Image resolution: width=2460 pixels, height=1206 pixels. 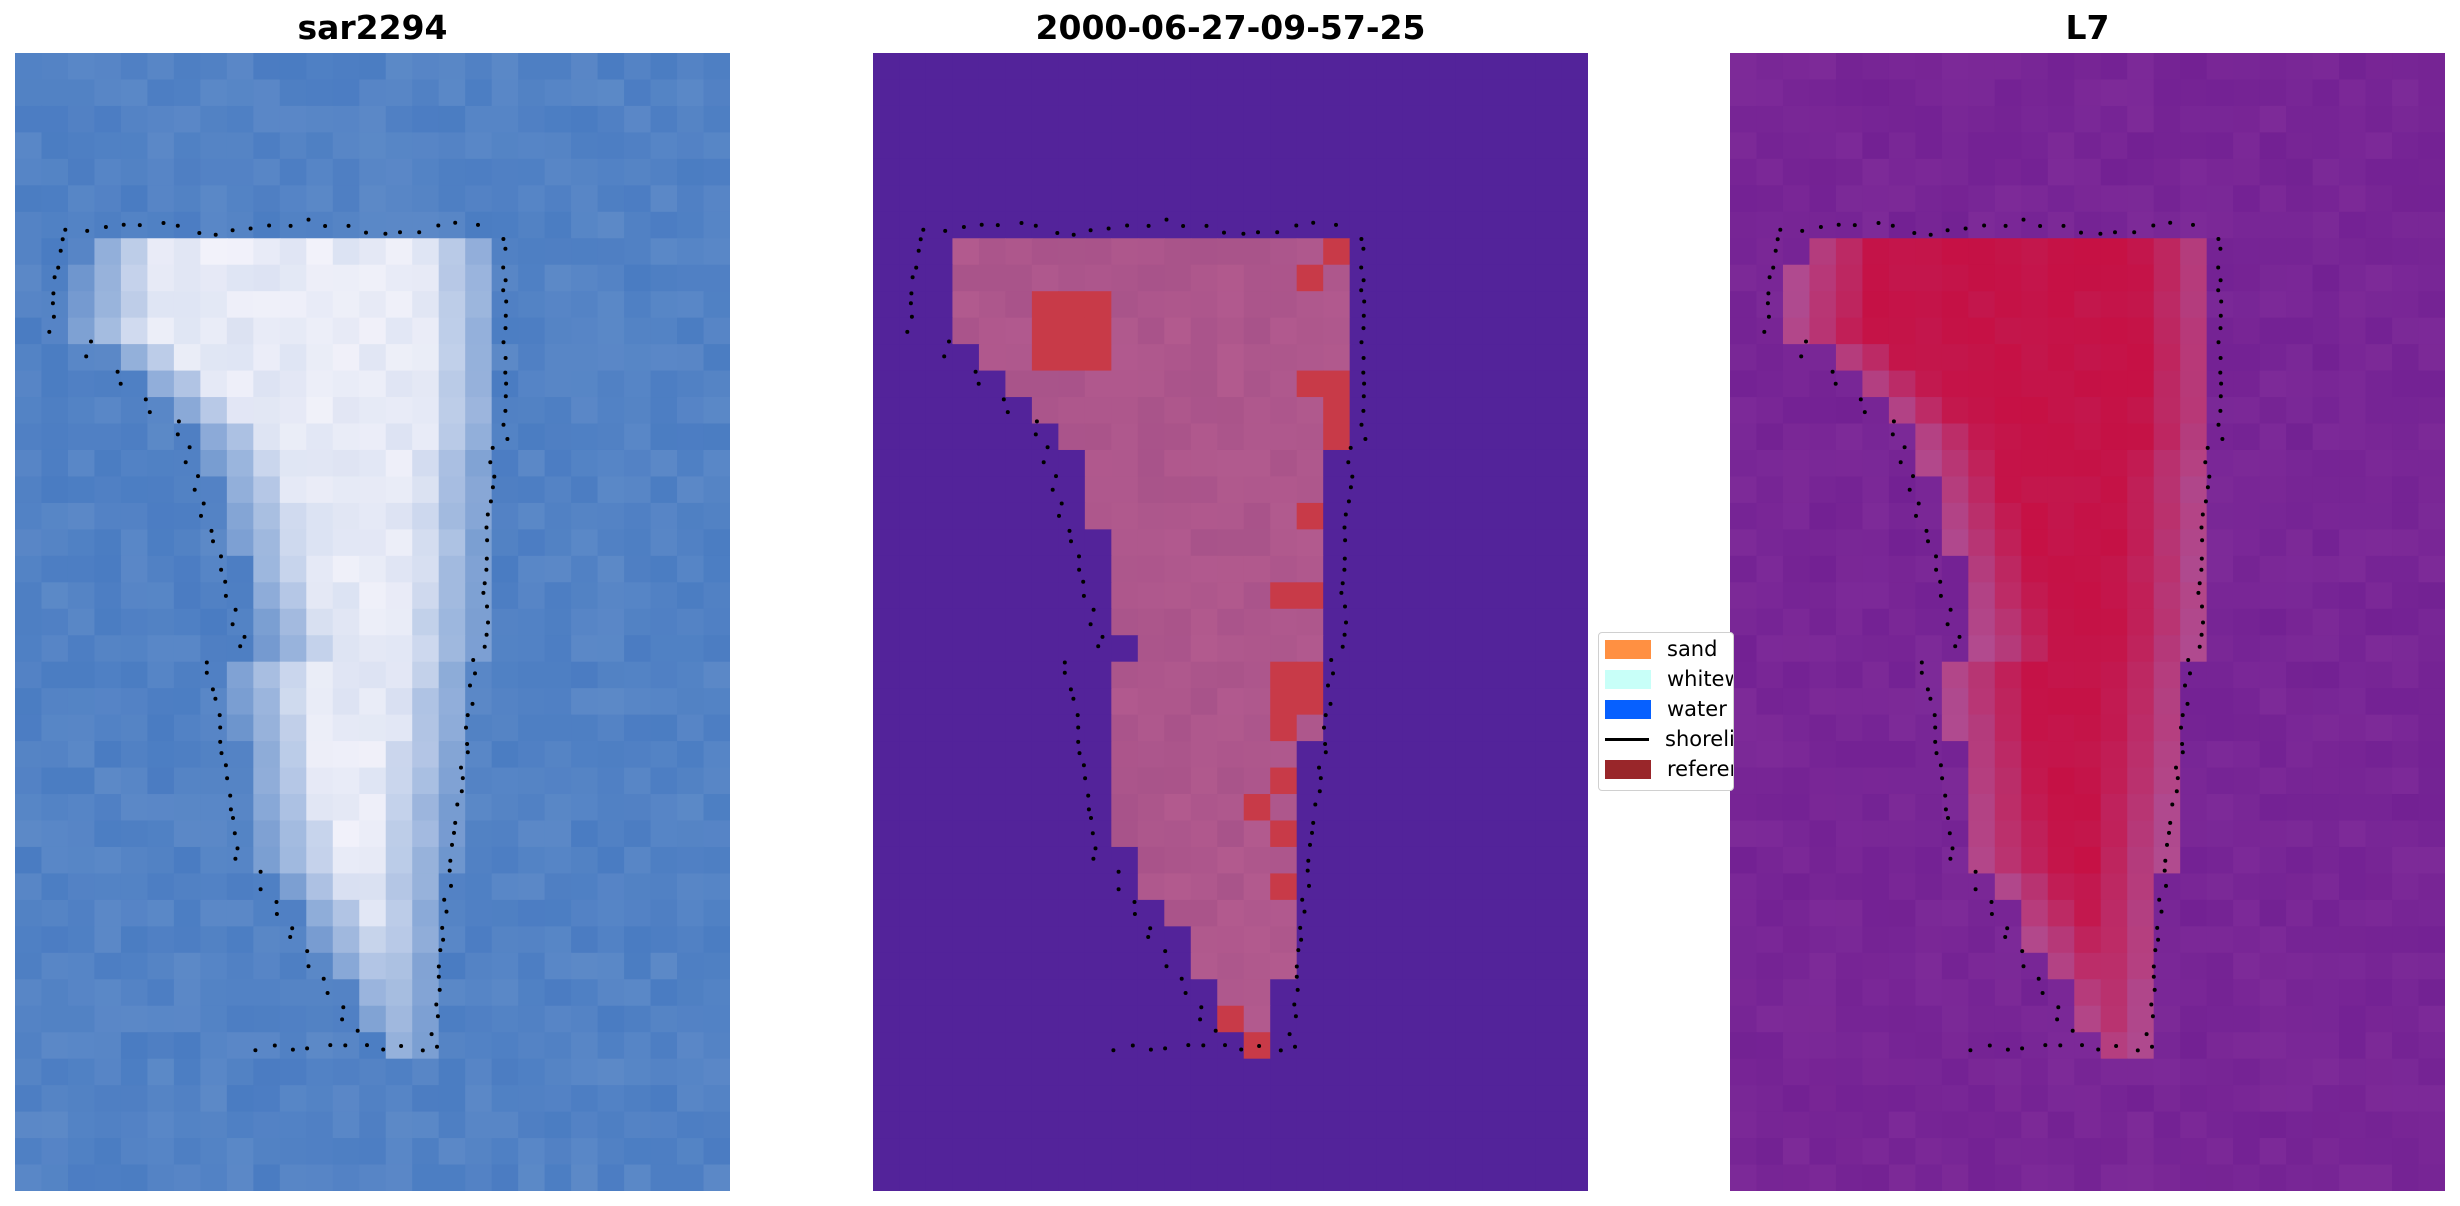 What do you see at coordinates (1628, 709) in the screenshot?
I see `water-swatch` at bounding box center [1628, 709].